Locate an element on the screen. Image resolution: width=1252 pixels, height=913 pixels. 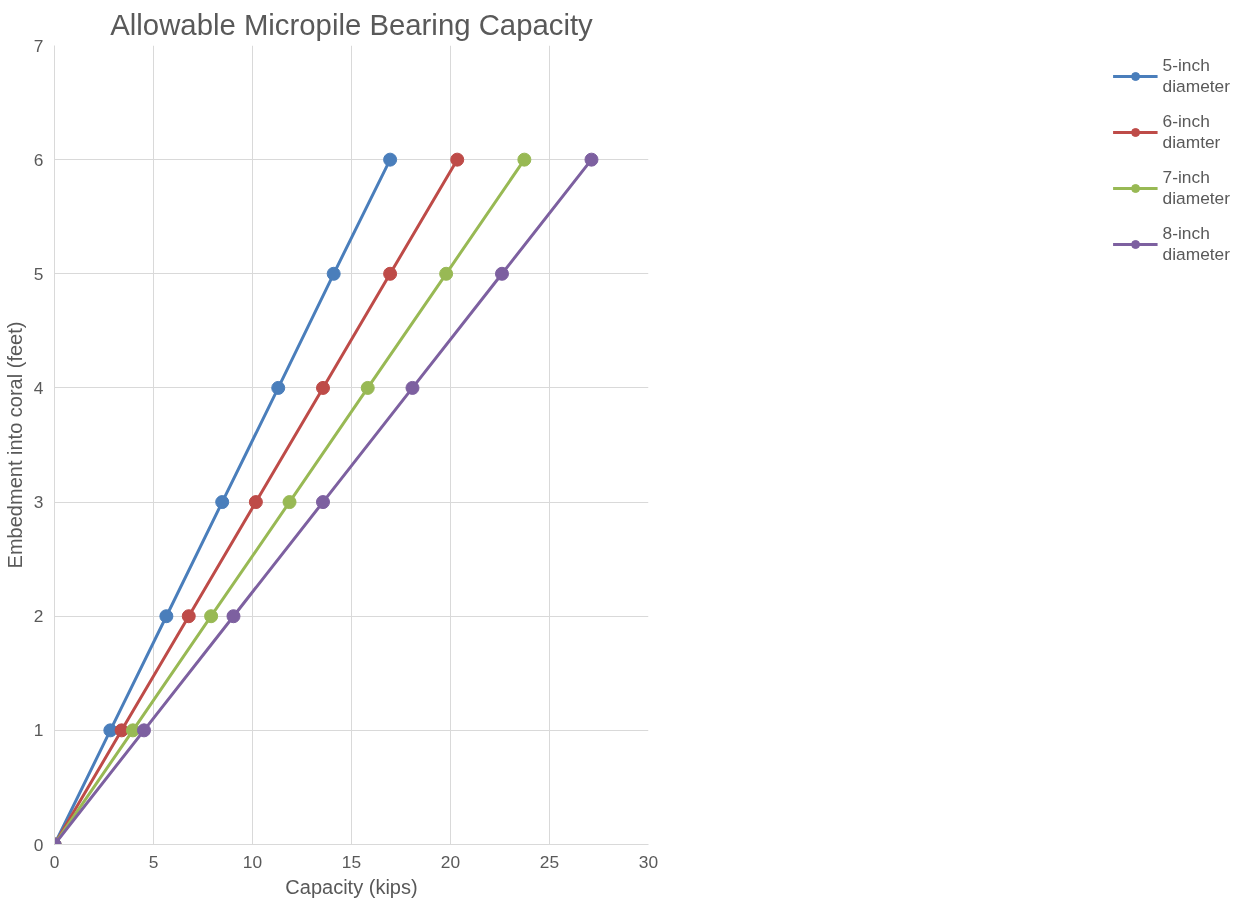
legend-label: 8-inch diameter is located at coordinates (1196, 244).